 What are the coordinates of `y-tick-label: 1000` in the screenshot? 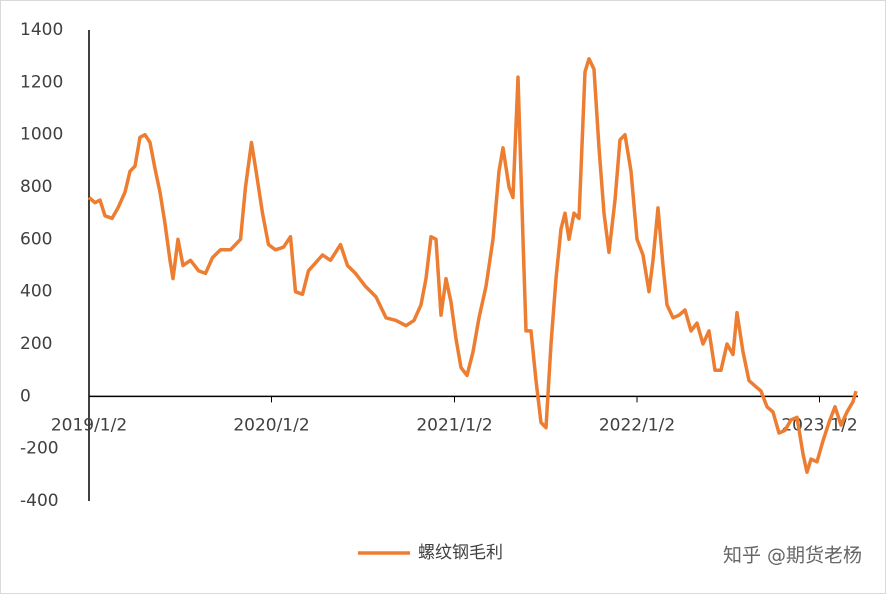 It's located at (41, 135).